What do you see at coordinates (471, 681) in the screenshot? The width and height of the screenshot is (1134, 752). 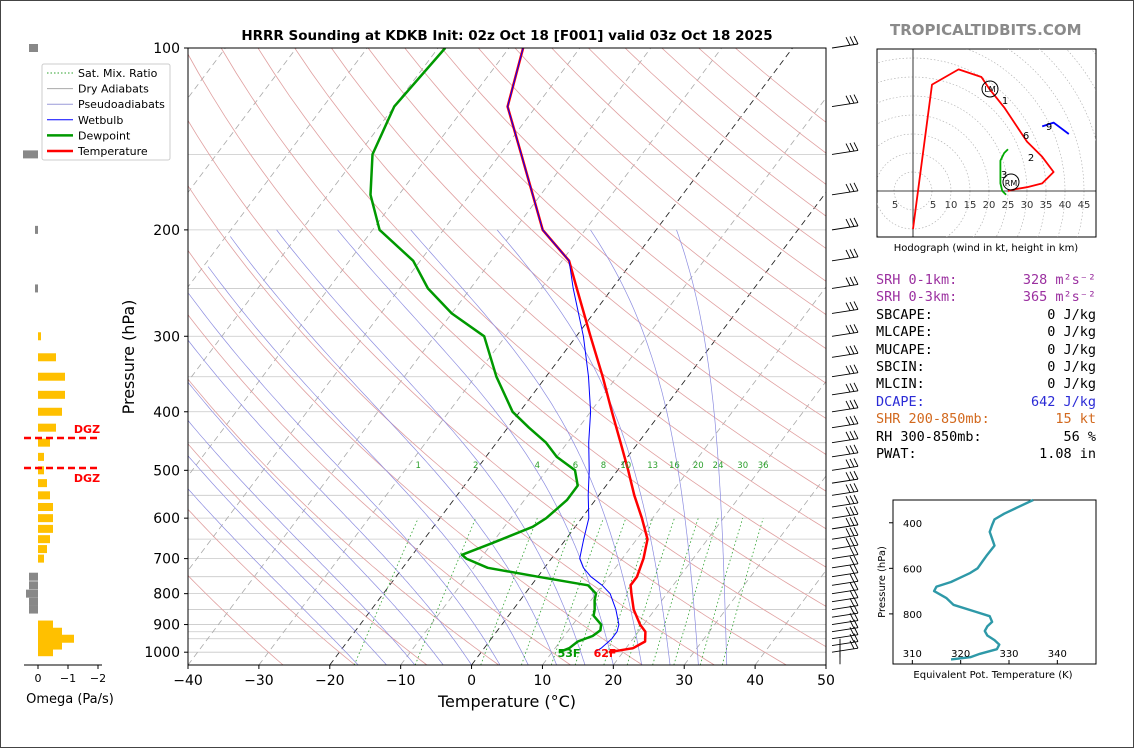 I see `x-tick-label: 0` at bounding box center [471, 681].